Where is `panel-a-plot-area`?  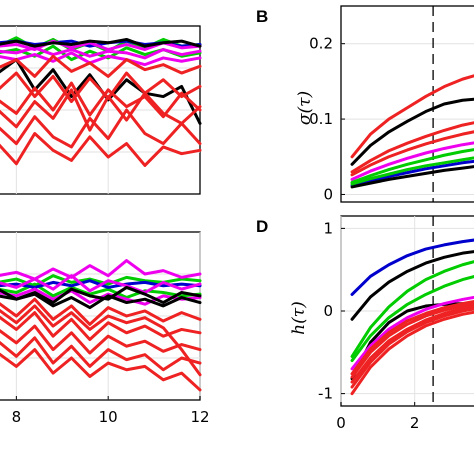
panel-a-plot-area is located at coordinates (101, 101).